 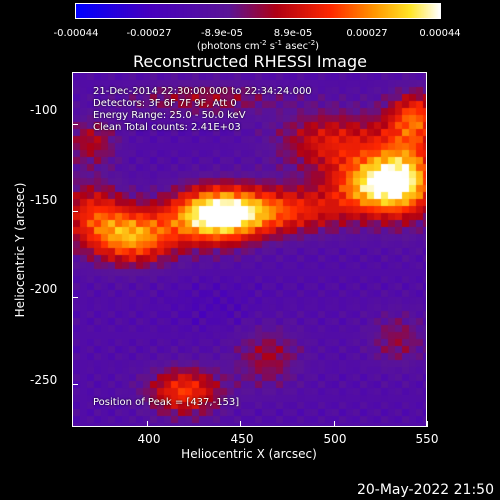 I want to click on annotation-energy-range: Energy Range: 25.0 - 50.0 keV, so click(x=169, y=115).